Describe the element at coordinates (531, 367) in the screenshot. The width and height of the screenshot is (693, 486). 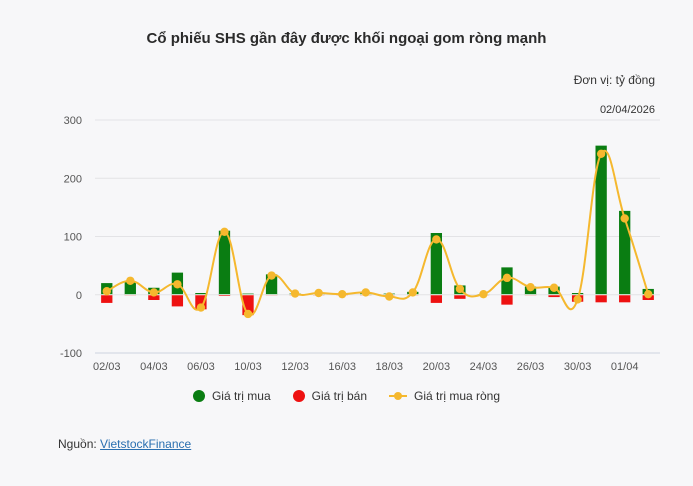
I see `x-tick-label: 26/03` at that location.